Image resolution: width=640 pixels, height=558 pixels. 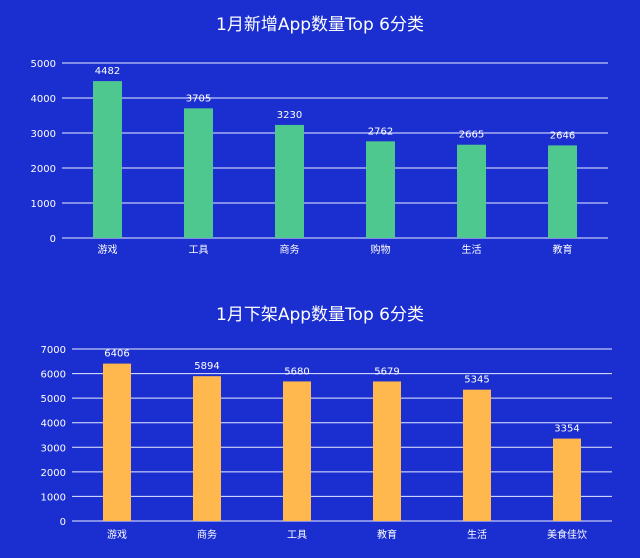 What do you see at coordinates (53, 448) in the screenshot?
I see `removed-y-tick-label: 3000` at bounding box center [53, 448].